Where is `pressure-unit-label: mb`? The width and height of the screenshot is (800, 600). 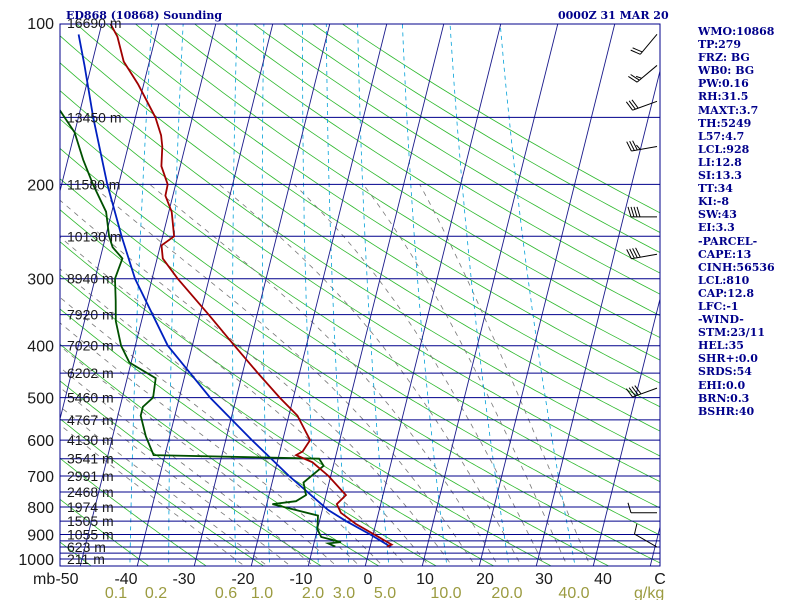
pressure-unit-label: mb is located at coordinates (44, 579).